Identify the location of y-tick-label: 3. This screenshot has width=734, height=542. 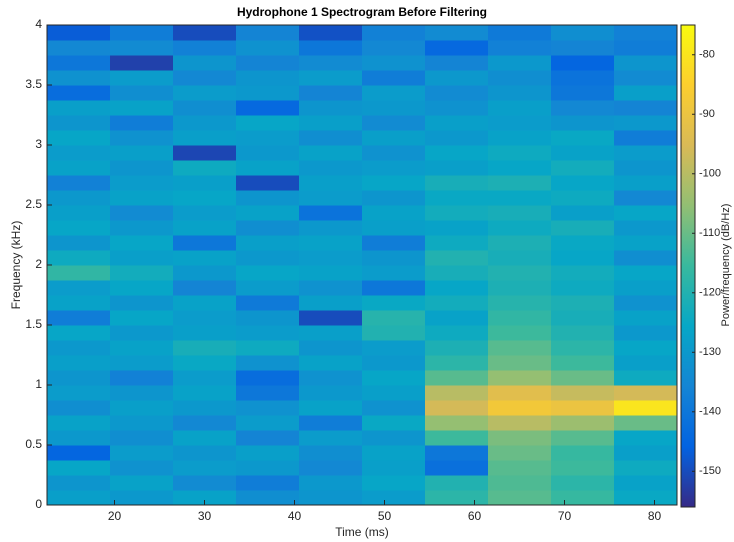
(38, 144).